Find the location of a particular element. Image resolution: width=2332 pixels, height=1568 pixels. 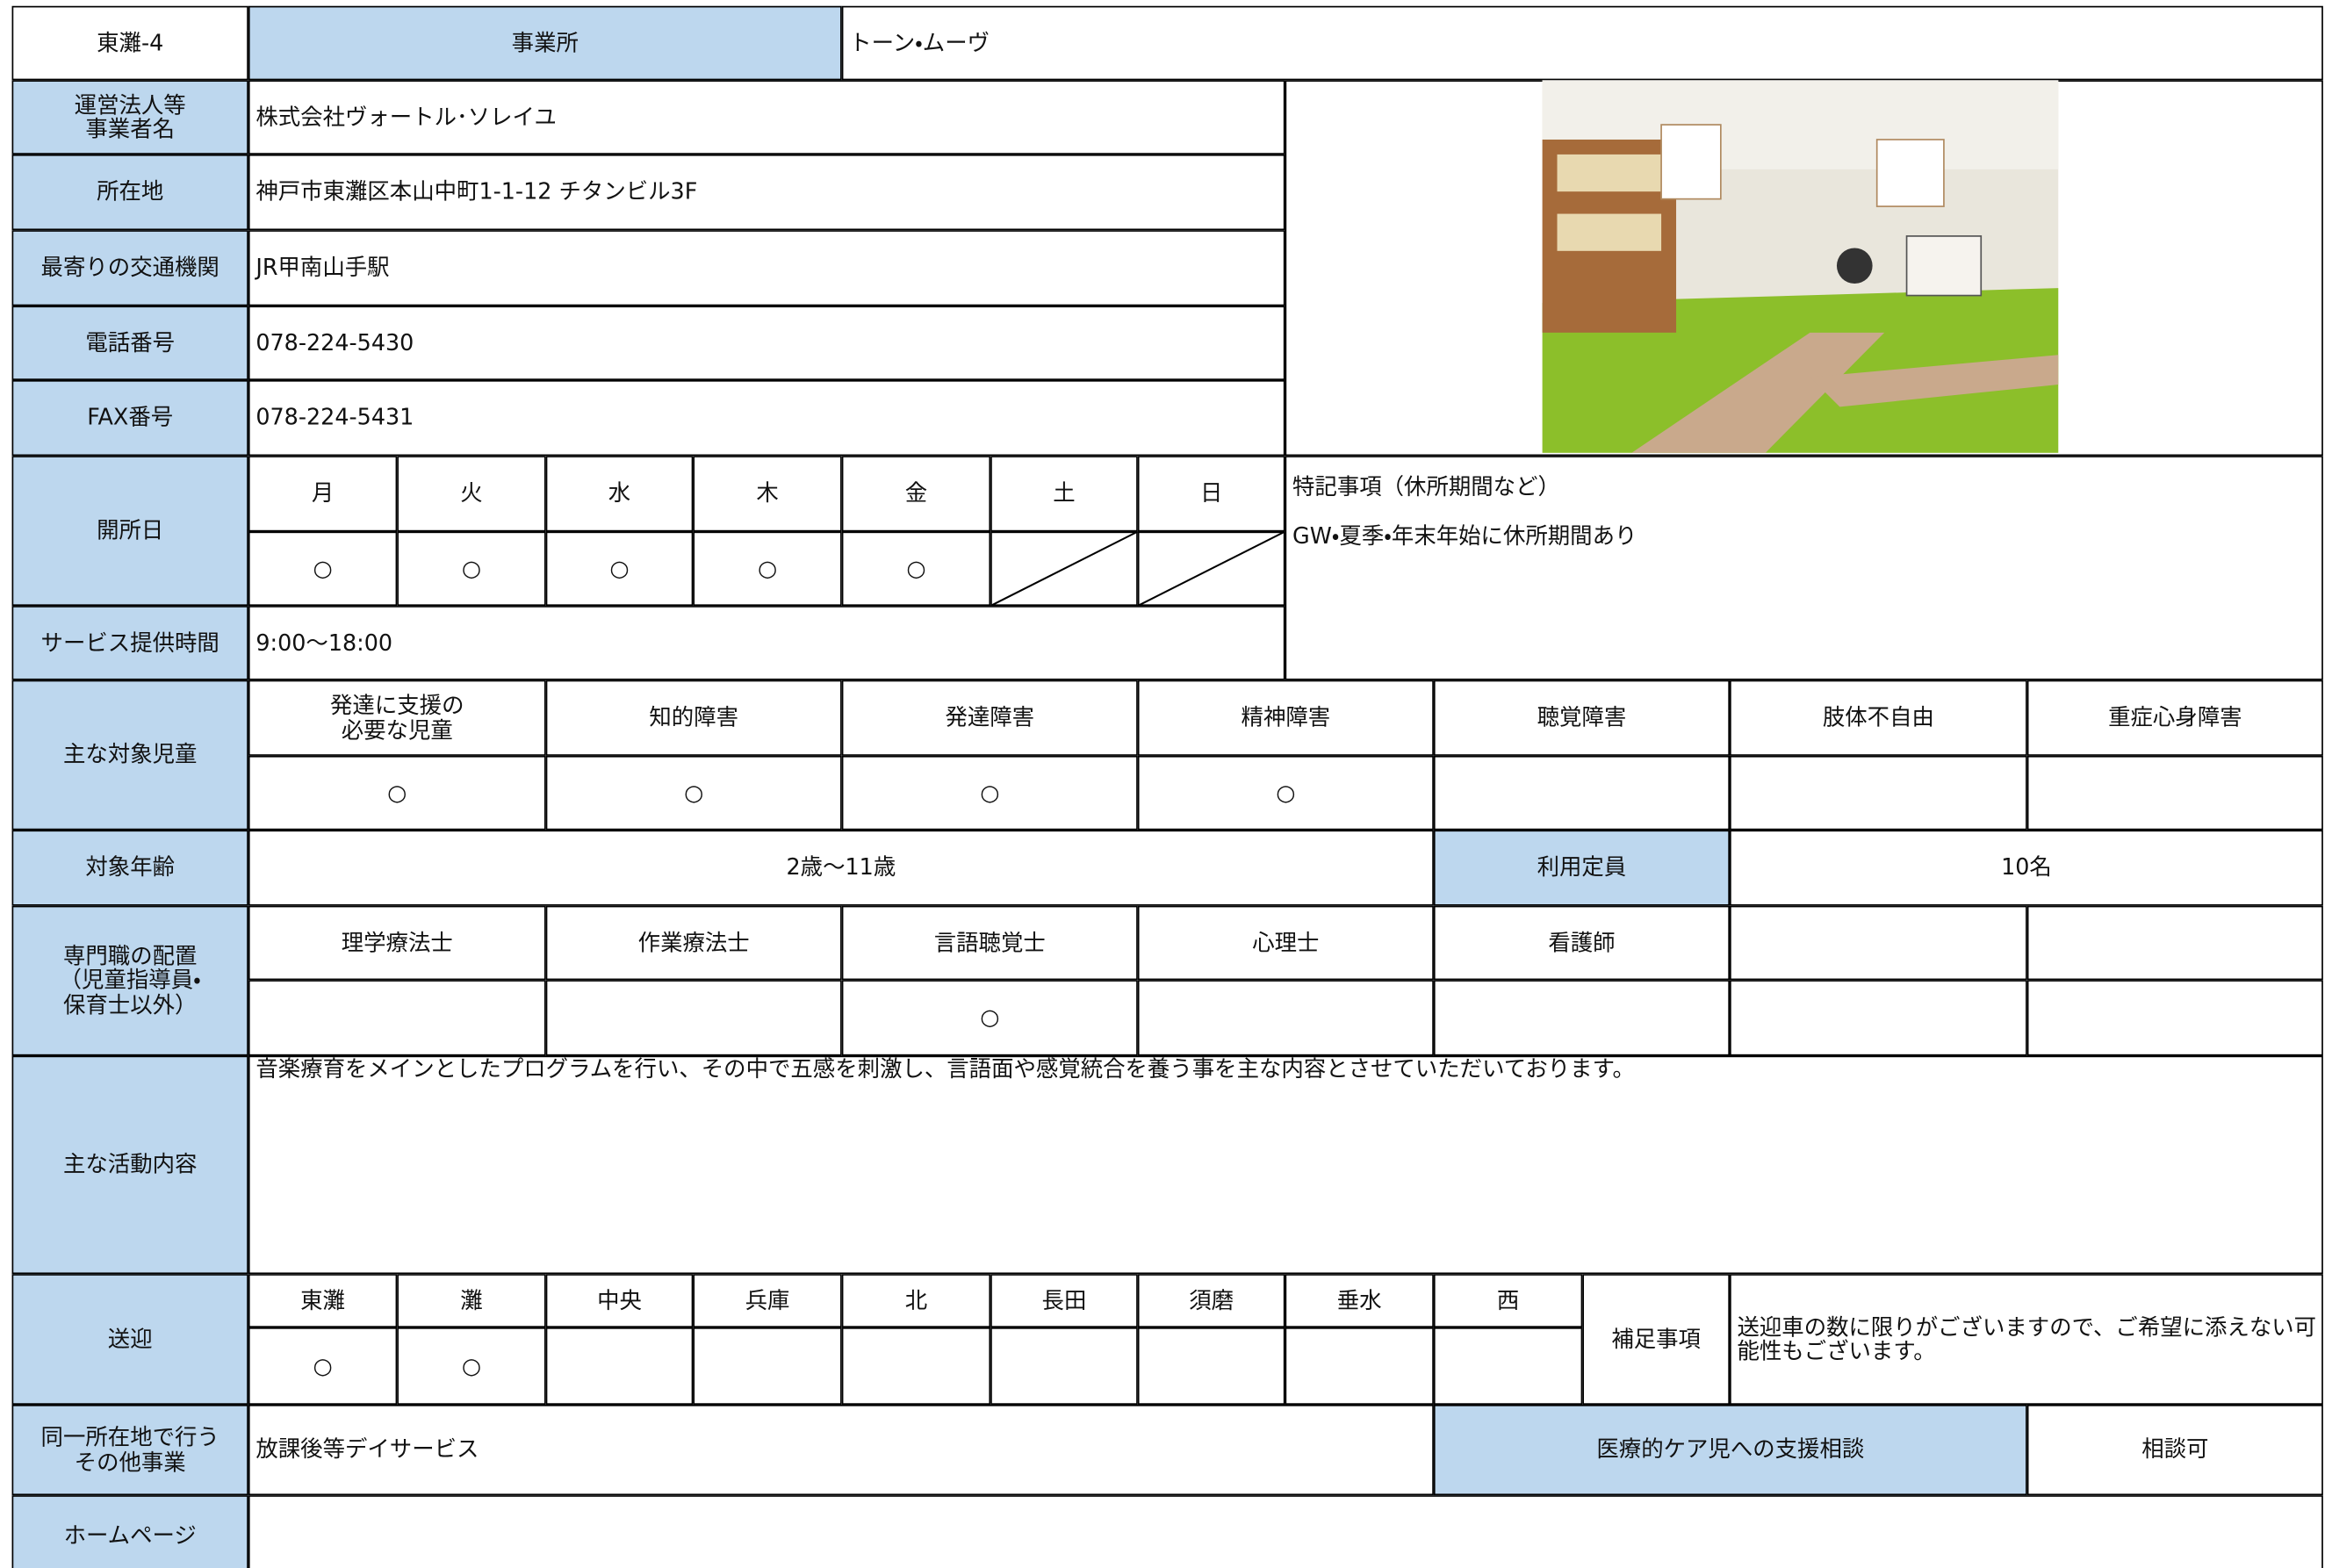

area-header: 灘 is located at coordinates (471, 1301).